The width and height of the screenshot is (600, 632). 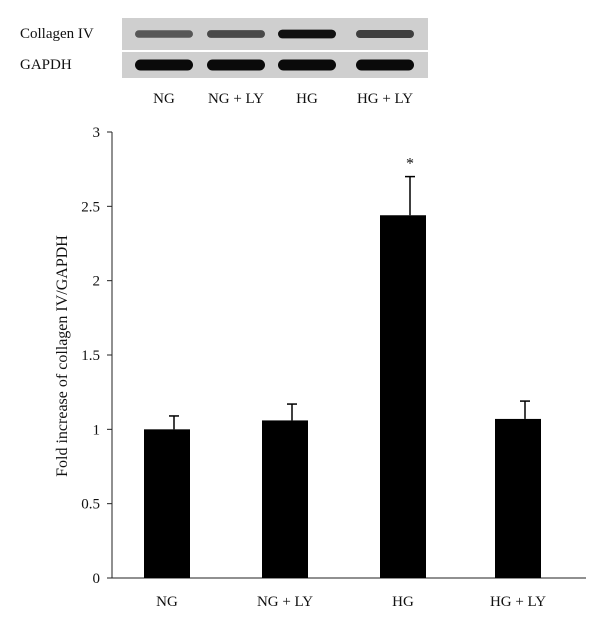 I want to click on y-axis-label: Fold increase of collagen IV/GAPDH, so click(x=62, y=356).